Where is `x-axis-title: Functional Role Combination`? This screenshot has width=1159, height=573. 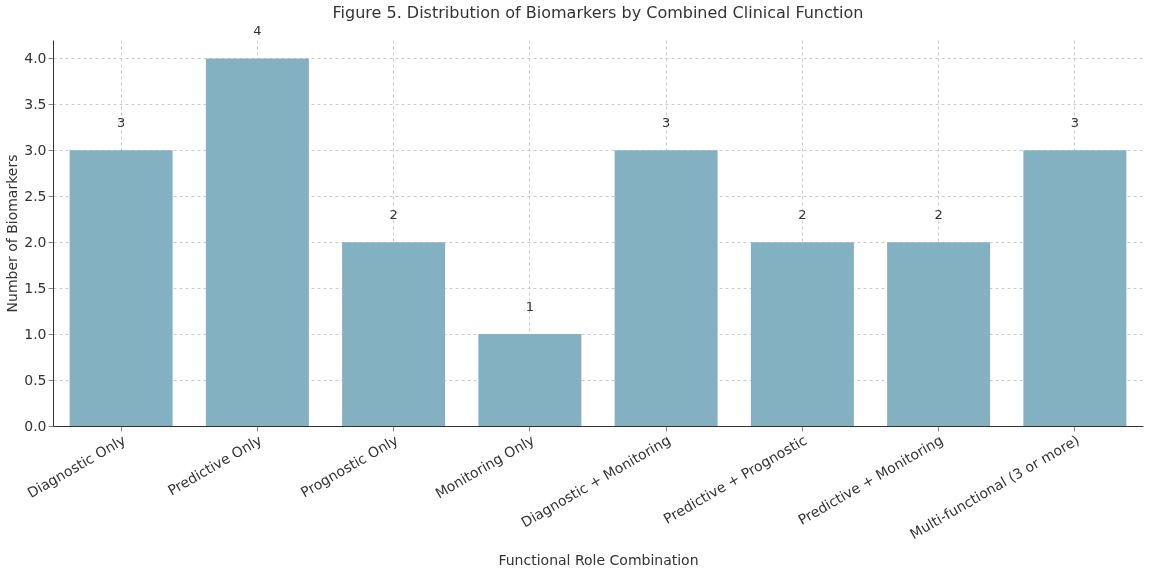 x-axis-title: Functional Role Combination is located at coordinates (598, 559).